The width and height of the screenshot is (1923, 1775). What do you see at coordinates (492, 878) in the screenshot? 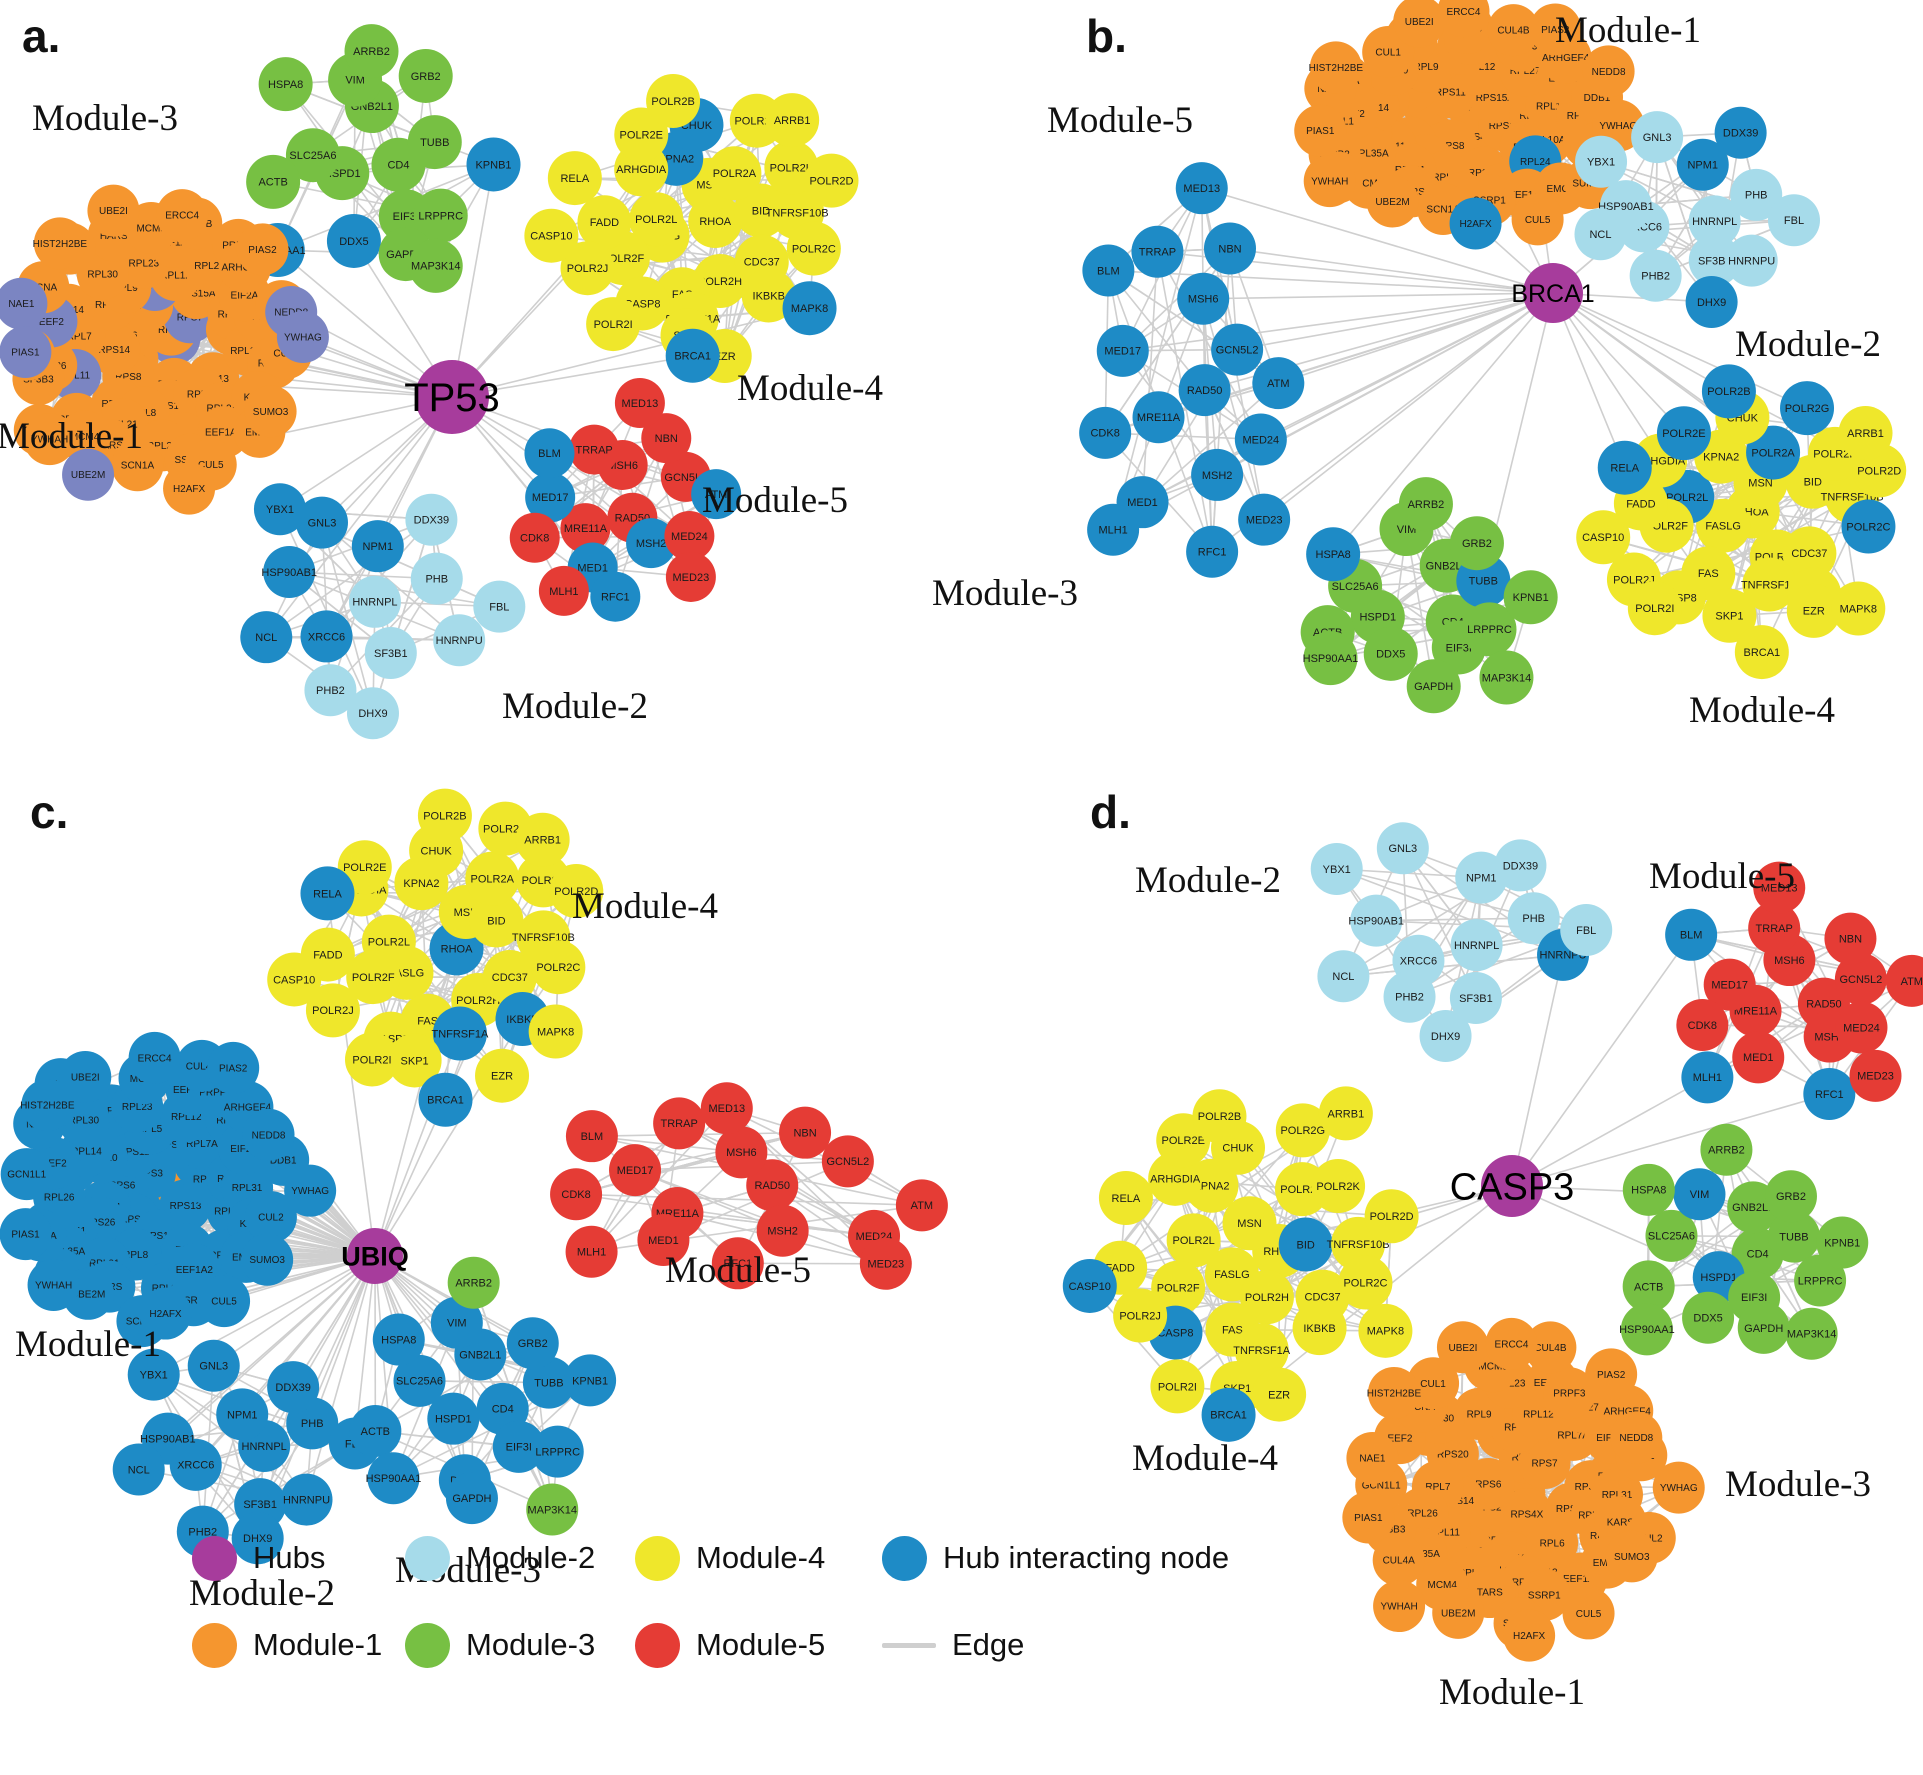
I see `node-POLR2A: POLR2A` at bounding box center [492, 878].